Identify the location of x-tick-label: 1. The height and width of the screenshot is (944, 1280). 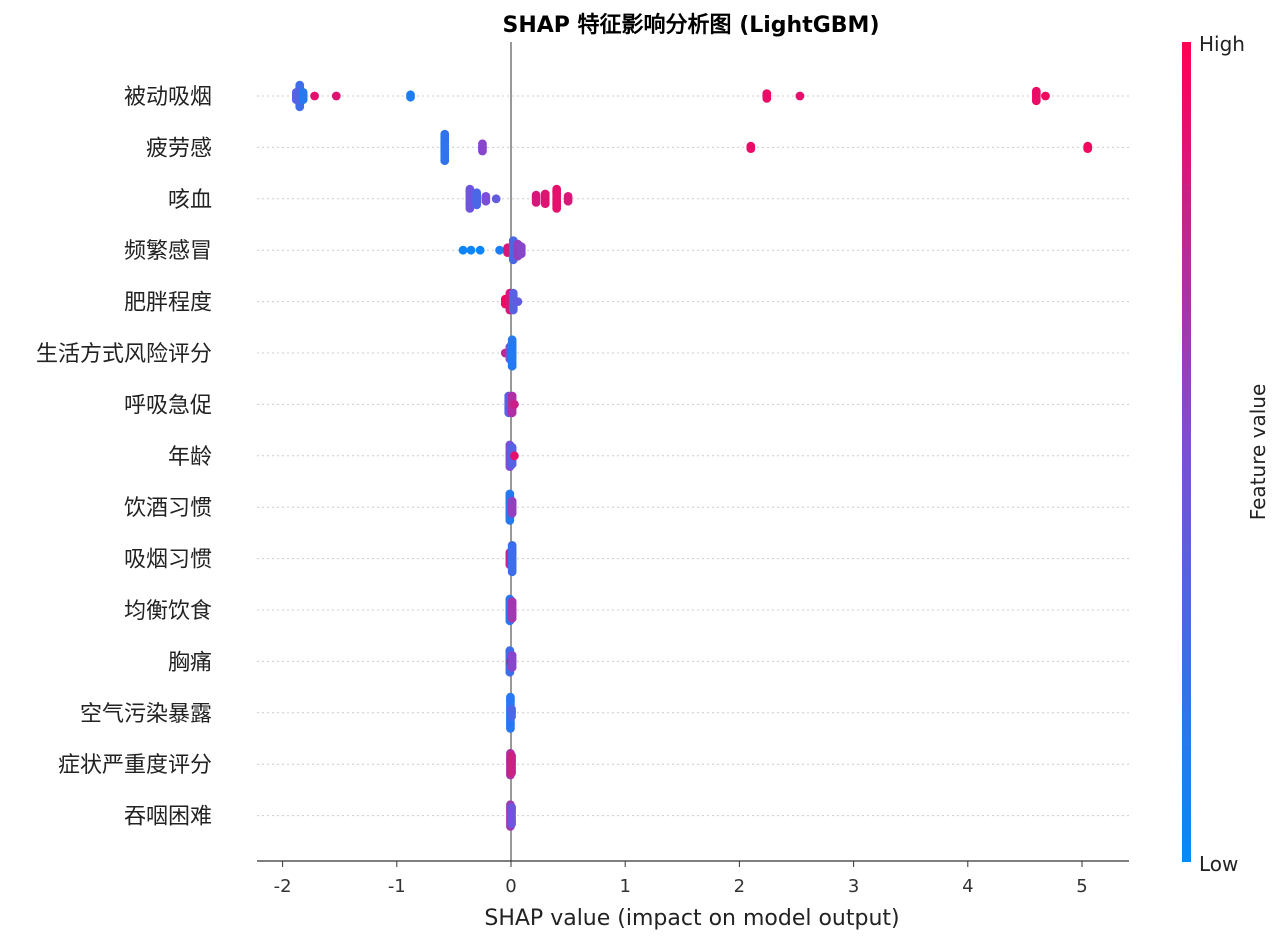
(624, 886).